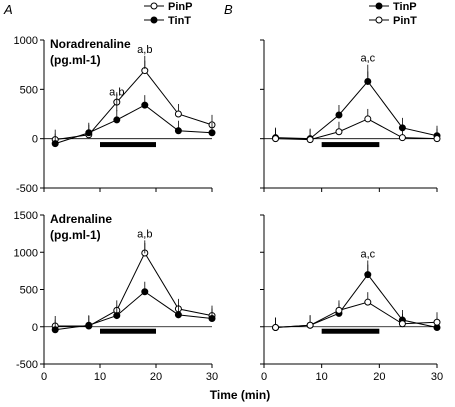 The image size is (455, 407). What do you see at coordinates (179, 21) in the screenshot?
I see `legend-label: TinT` at bounding box center [179, 21].